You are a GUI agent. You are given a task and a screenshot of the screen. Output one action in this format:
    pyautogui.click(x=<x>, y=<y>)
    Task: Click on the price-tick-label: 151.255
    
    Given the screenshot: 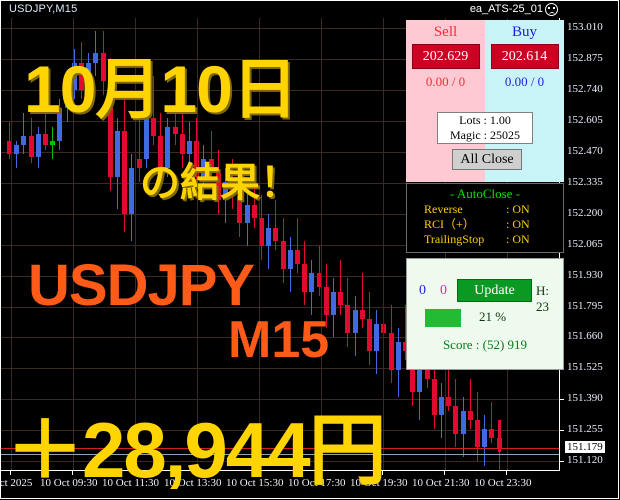 What is the action you would take?
    pyautogui.click(x=585, y=429)
    